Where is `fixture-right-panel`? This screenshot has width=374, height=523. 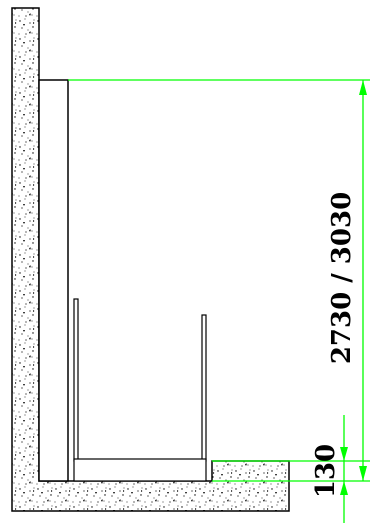 fixture-right-panel is located at coordinates (204, 388).